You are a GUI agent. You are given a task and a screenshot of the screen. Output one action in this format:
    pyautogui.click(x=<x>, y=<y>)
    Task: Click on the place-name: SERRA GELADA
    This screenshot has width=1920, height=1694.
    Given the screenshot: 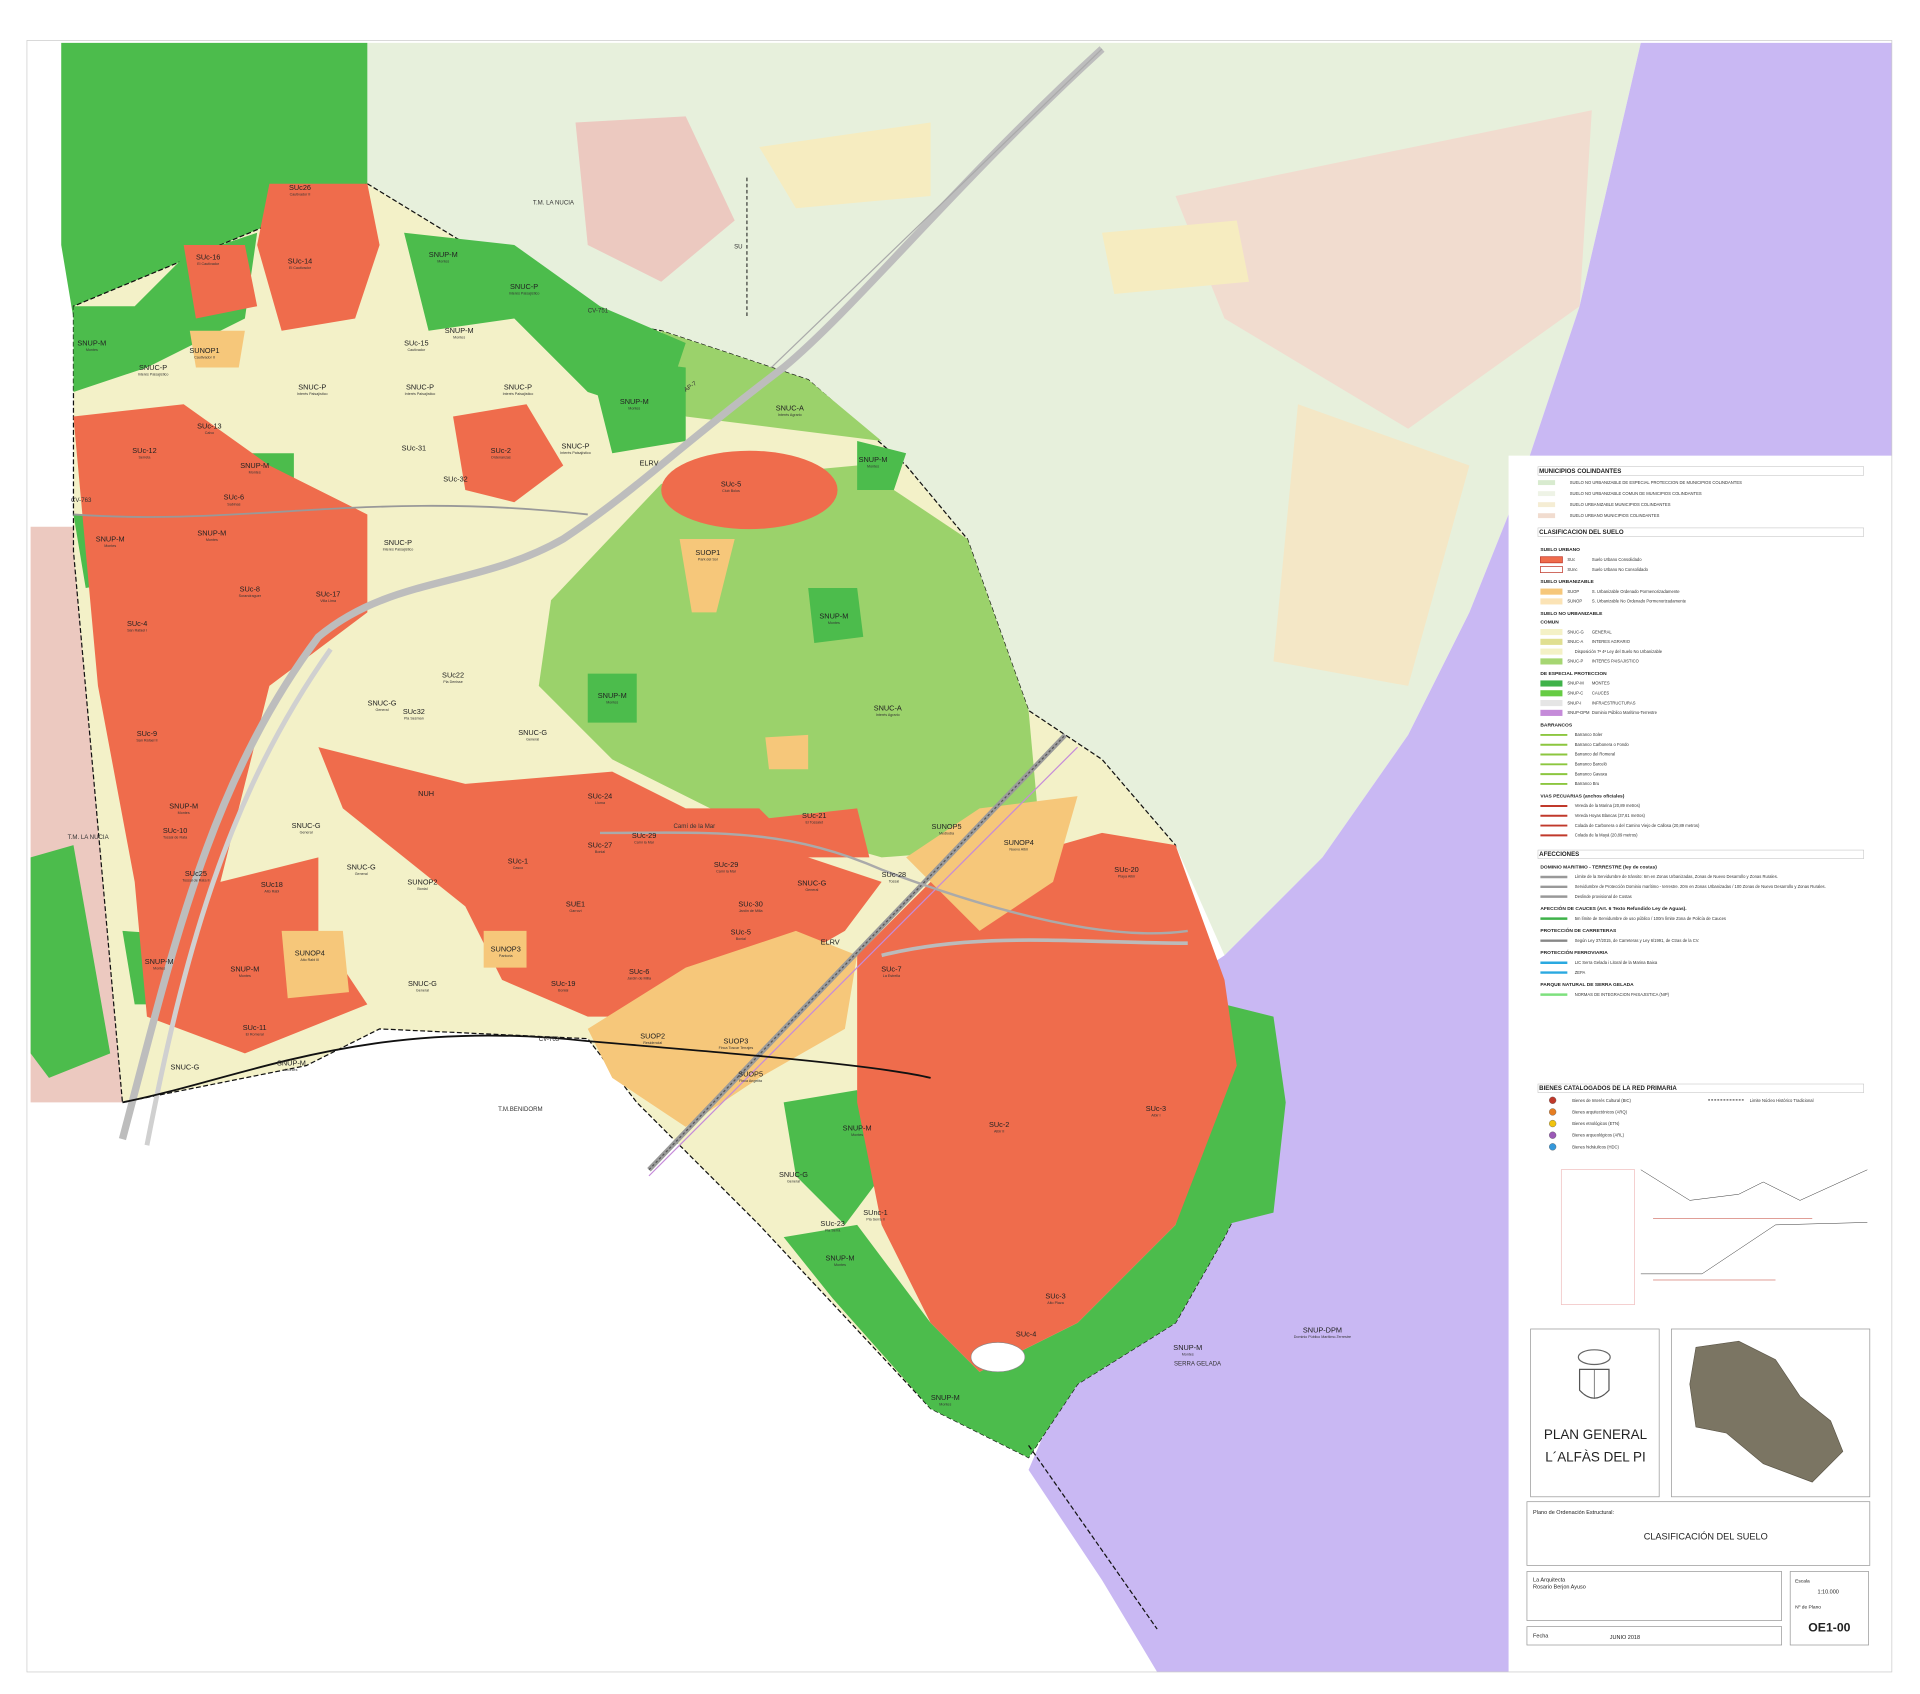 What is the action you would take?
    pyautogui.click(x=1198, y=1364)
    